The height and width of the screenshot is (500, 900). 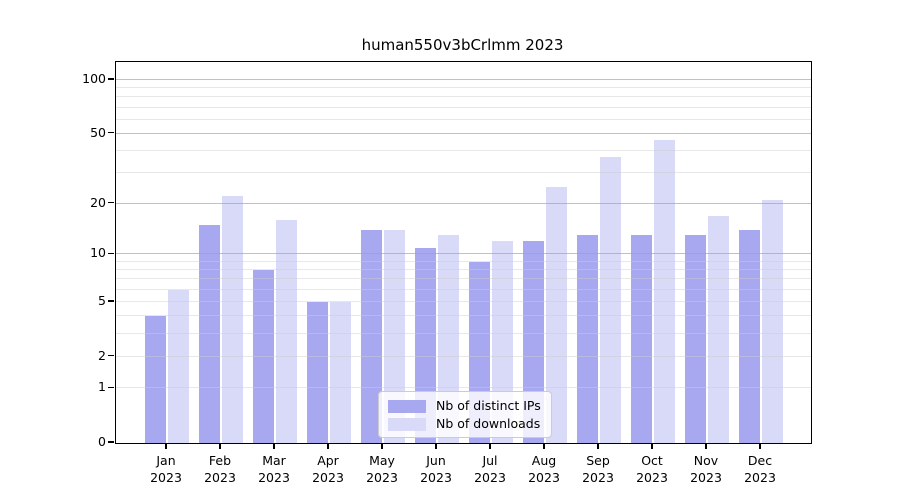 I want to click on chart-title: human550v3bCrlmm 2023, so click(x=462, y=45).